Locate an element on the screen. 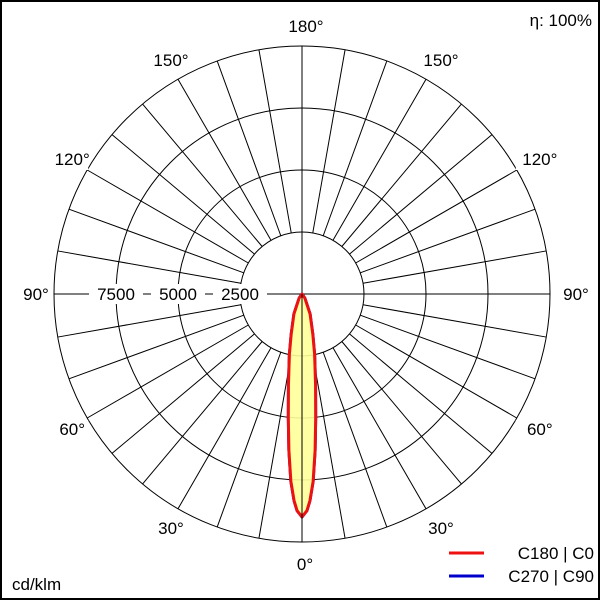 Image resolution: width=600 pixels, height=600 pixels. unit-label: cd/klm is located at coordinates (36, 584).